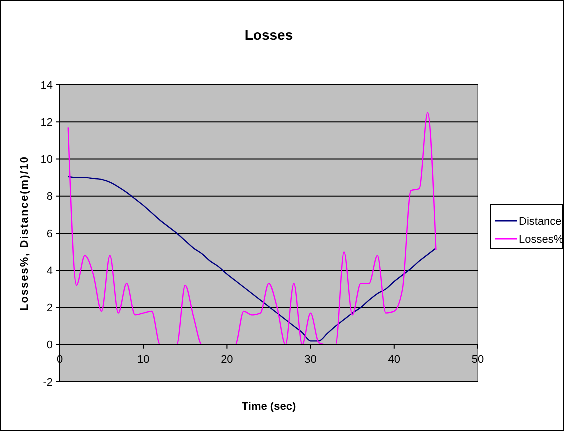 The width and height of the screenshot is (565, 432). What do you see at coordinates (478, 360) in the screenshot?
I see `x-tick-label: 50` at bounding box center [478, 360].